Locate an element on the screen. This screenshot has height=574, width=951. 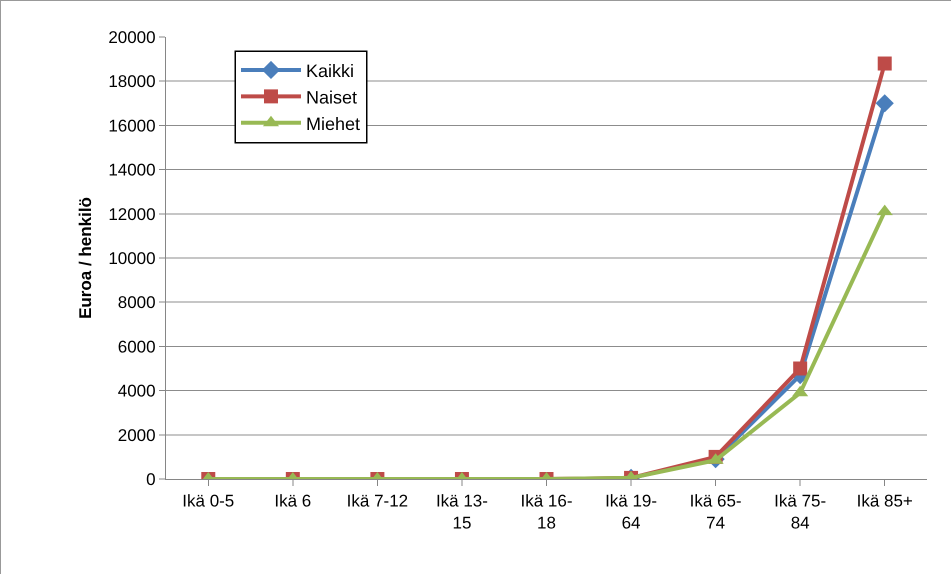
x-tick-label: Ikä 7-12 is located at coordinates (377, 500).